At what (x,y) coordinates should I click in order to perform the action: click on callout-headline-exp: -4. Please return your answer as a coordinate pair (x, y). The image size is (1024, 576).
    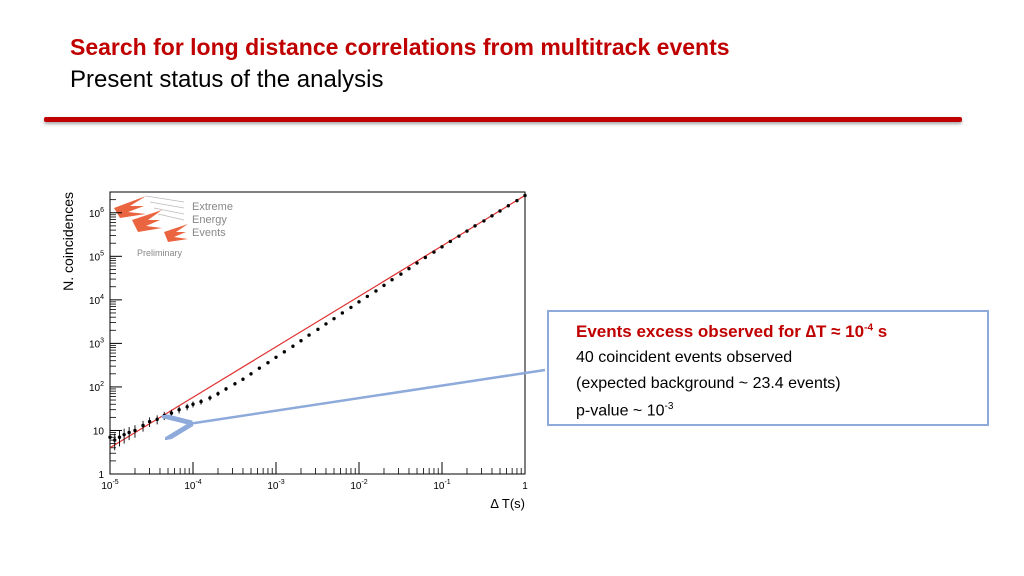
    Looking at the image, I should click on (869, 328).